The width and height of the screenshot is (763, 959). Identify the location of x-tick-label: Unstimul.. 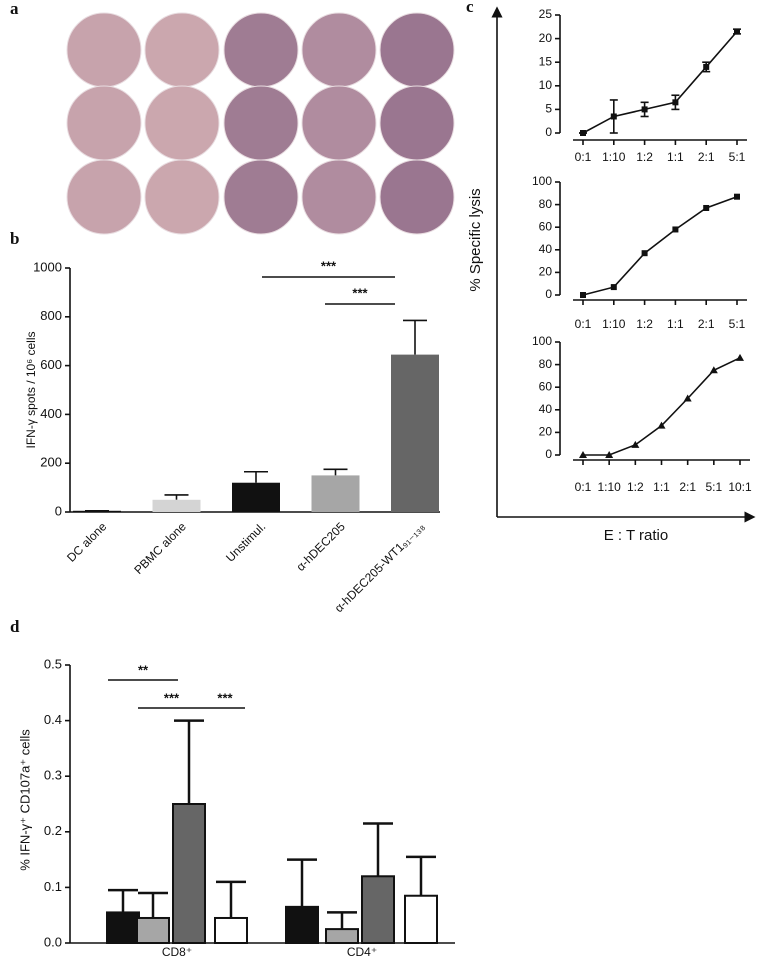
(245, 541).